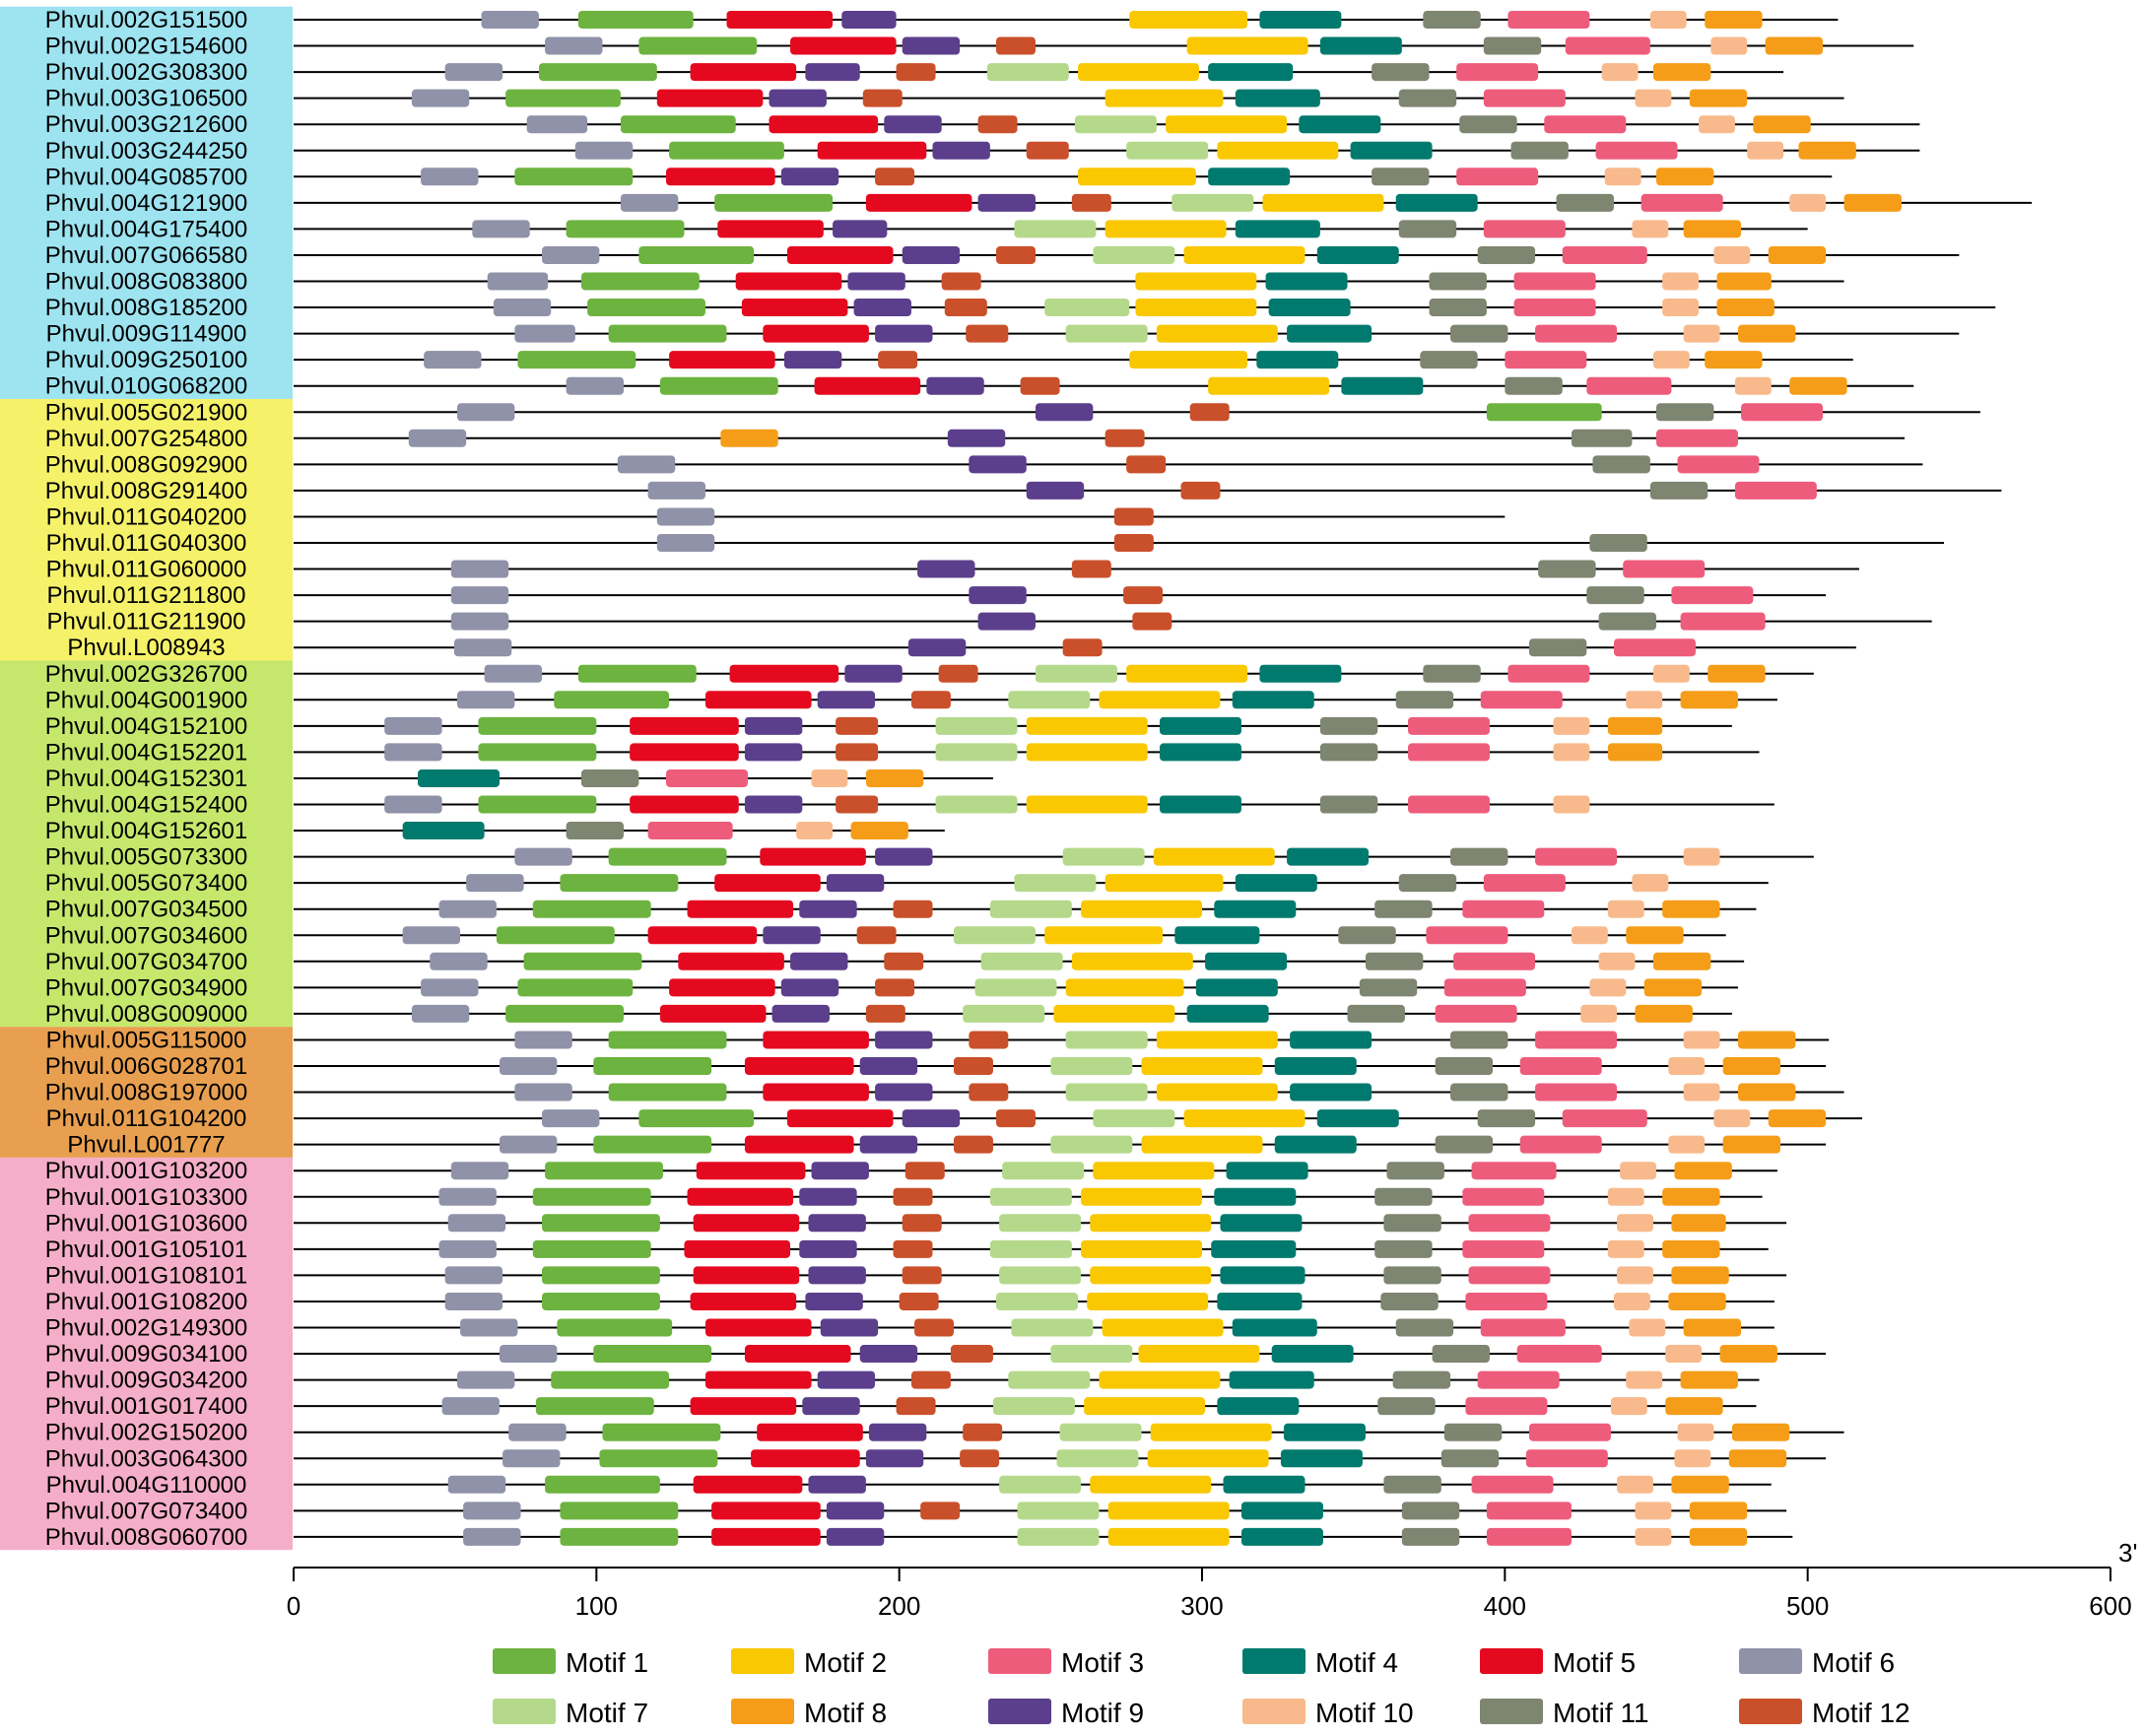 The image size is (2143, 1736). I want to click on gene-label: Phvul.007G034700, so click(146, 962).